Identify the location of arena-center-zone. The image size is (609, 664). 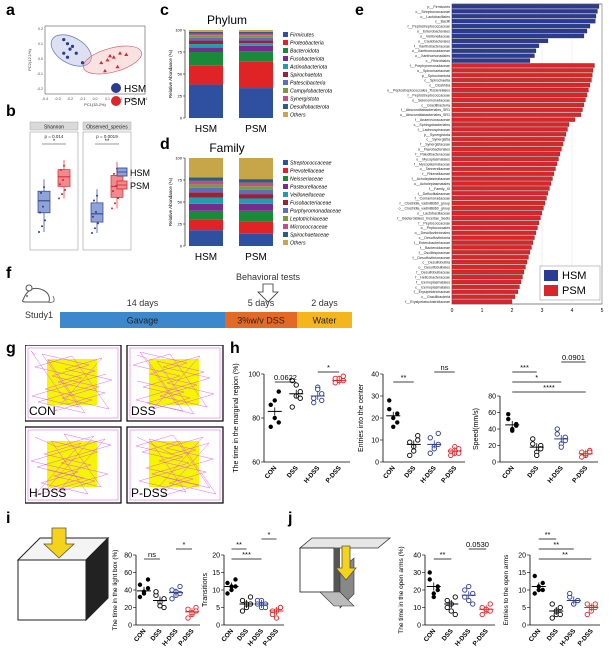
(72, 382).